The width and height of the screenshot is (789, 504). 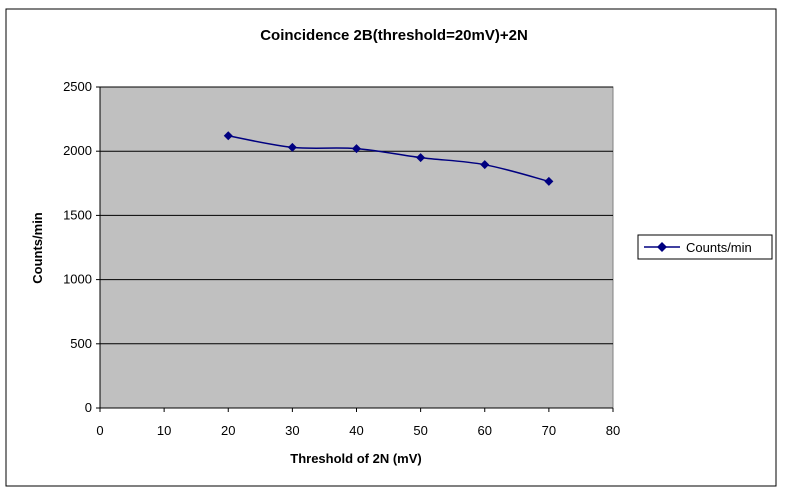 What do you see at coordinates (164, 430) in the screenshot?
I see `x-tick-label: 10` at bounding box center [164, 430].